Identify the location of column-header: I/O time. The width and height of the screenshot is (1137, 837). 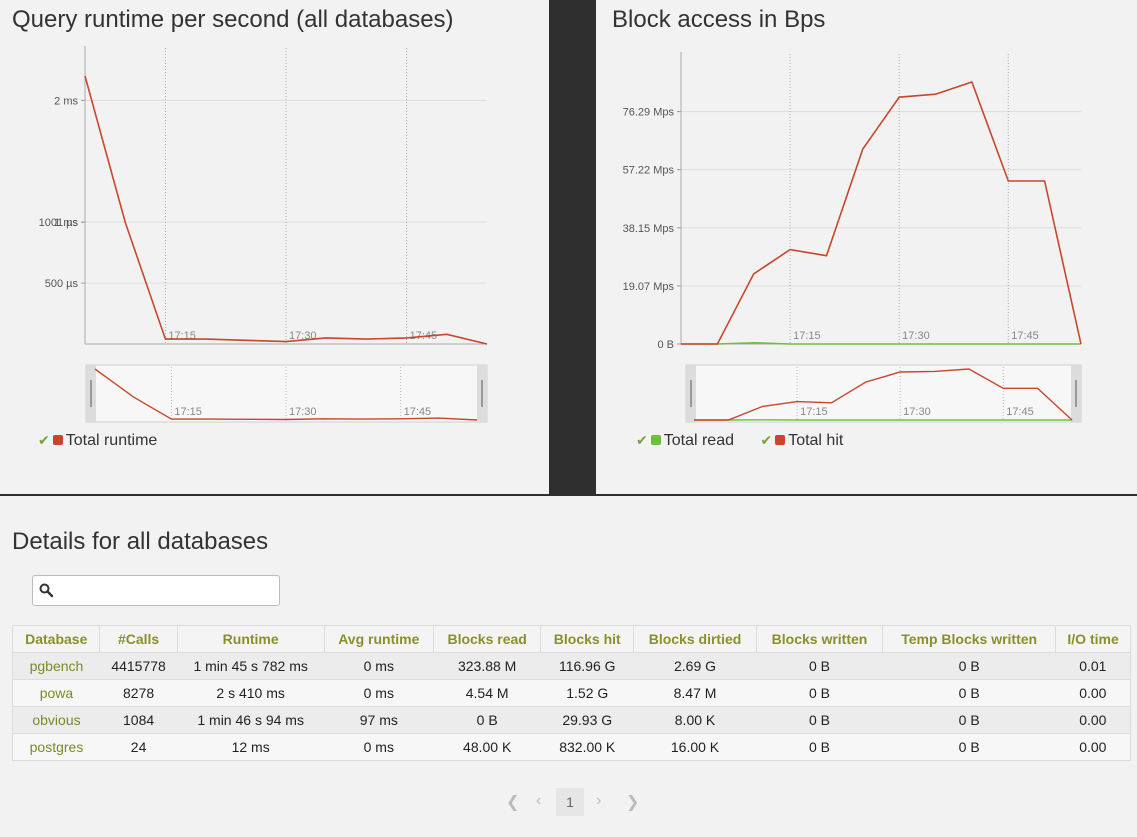
(1093, 639).